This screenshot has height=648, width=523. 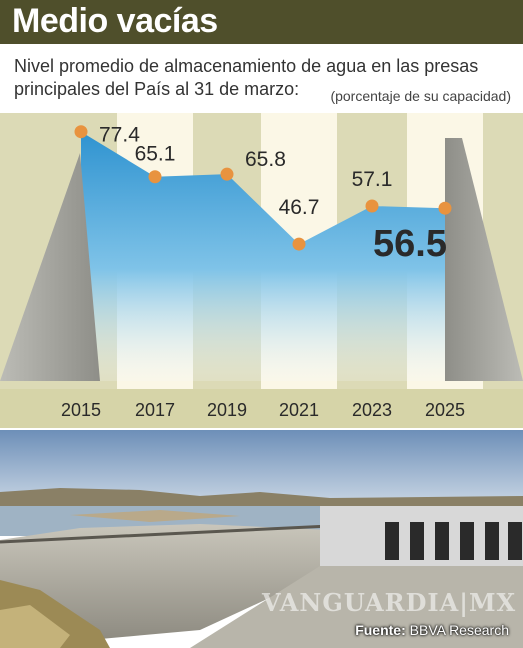 I want to click on source-value: BBVA Research, so click(x=459, y=630).